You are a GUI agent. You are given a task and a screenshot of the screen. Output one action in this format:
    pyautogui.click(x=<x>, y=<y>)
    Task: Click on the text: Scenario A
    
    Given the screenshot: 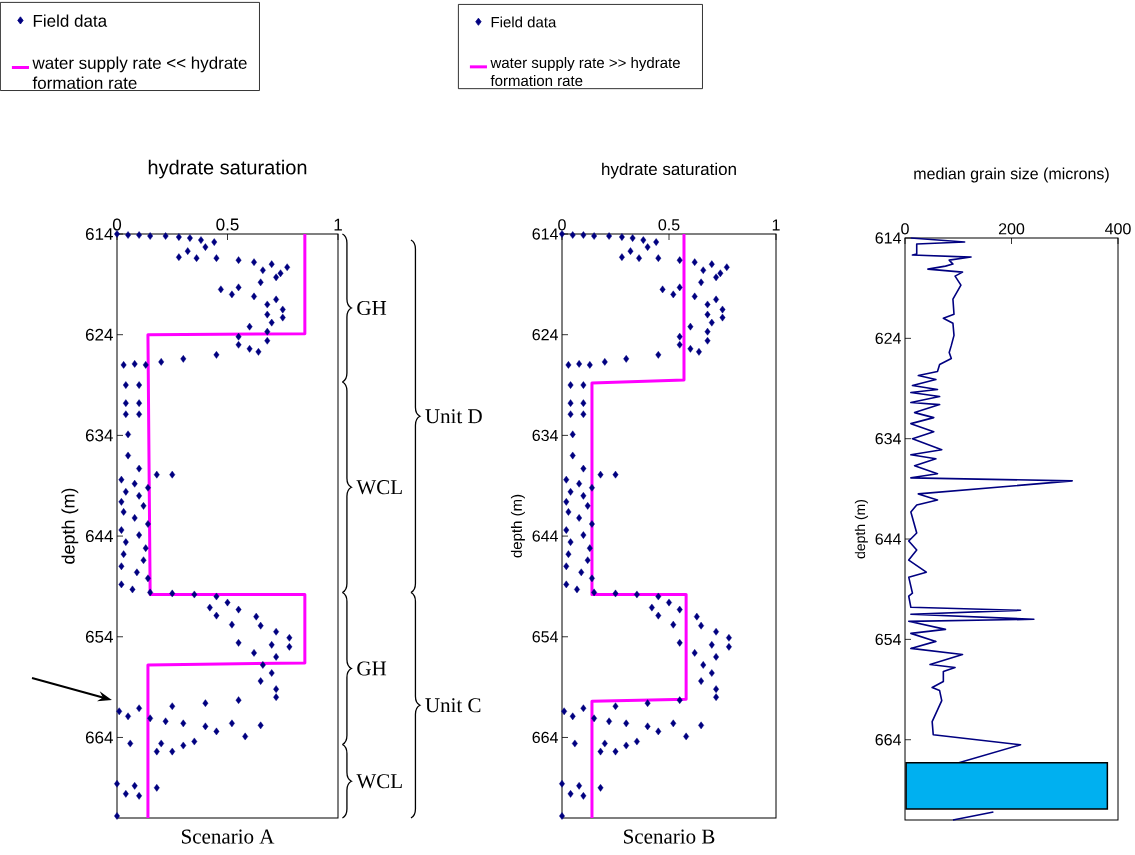 What is the action you would take?
    pyautogui.click(x=228, y=836)
    